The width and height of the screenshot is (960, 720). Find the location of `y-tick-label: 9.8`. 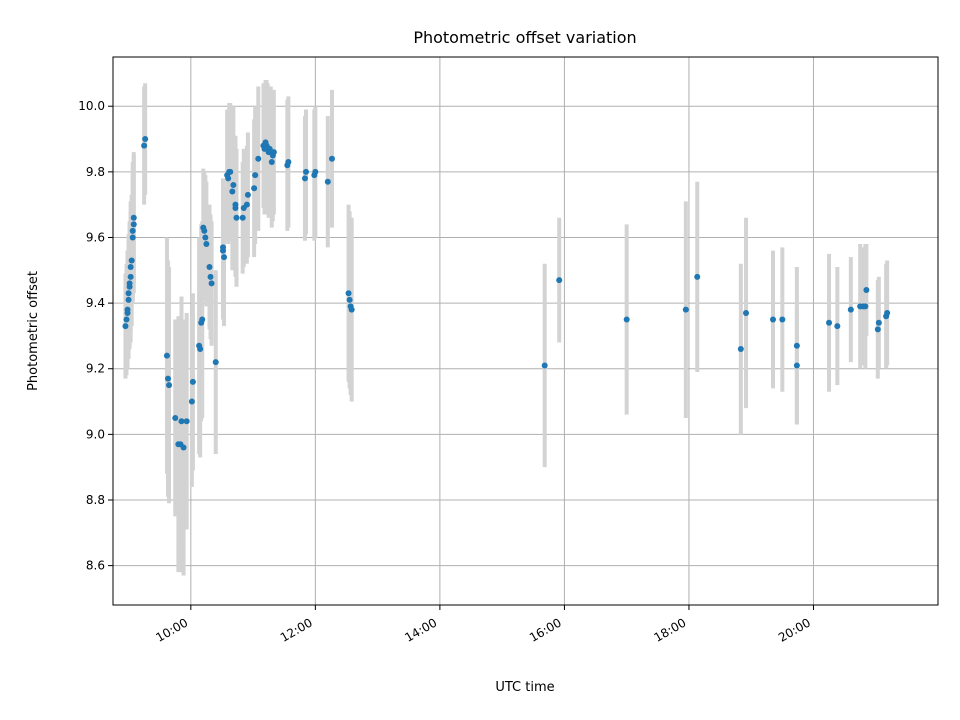

y-tick-label: 9.8 is located at coordinates (95, 172).